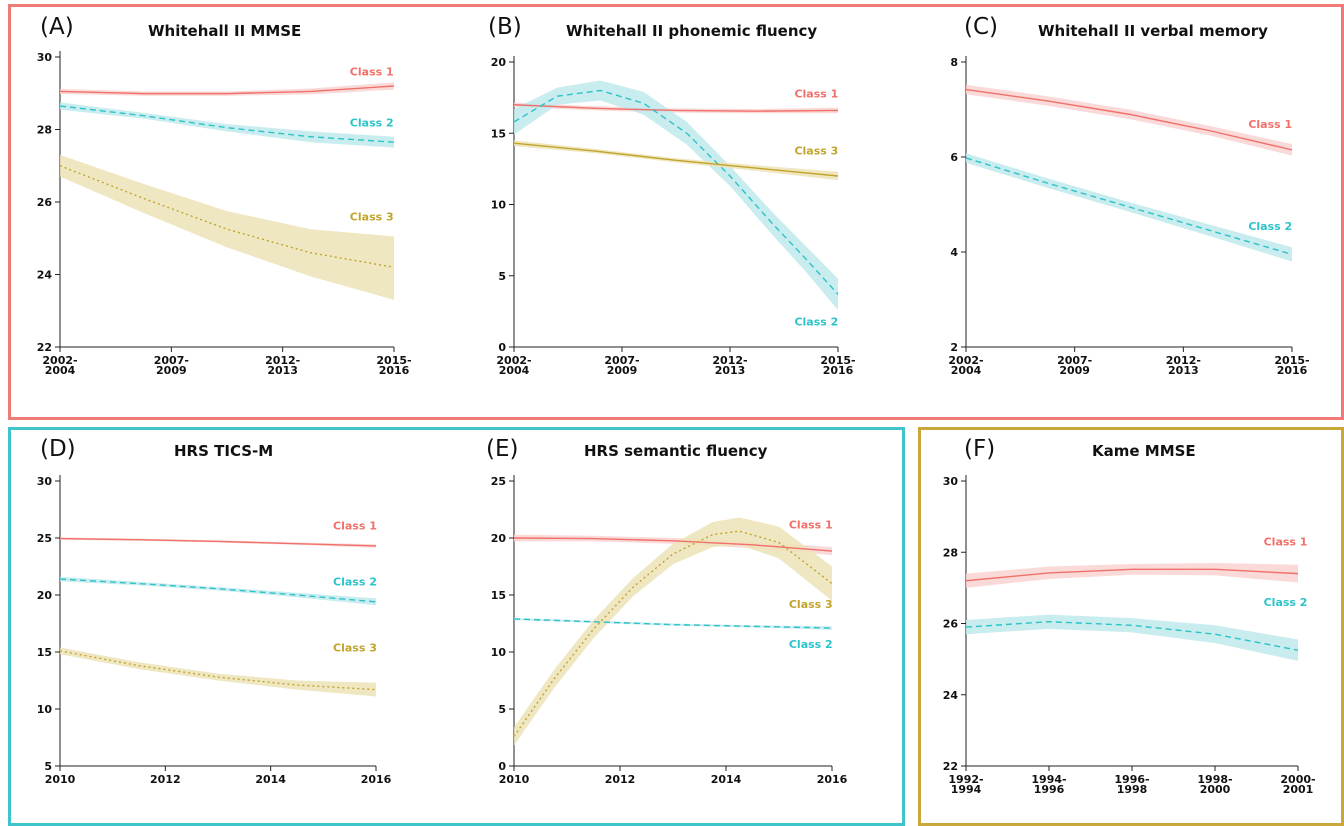 Image resolution: width=1344 pixels, height=826 pixels. What do you see at coordinates (951, 624) in the screenshot?
I see `y-tick-label: 26` at bounding box center [951, 624].